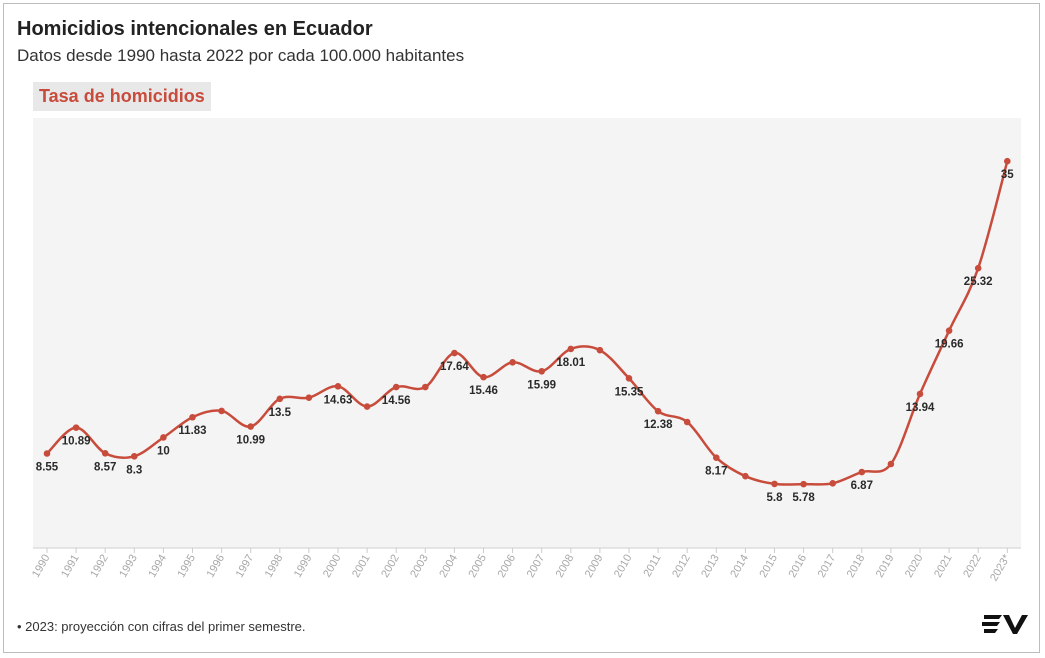 The height and width of the screenshot is (658, 1045). I want to click on x-tick-label: 2015, so click(768, 566).